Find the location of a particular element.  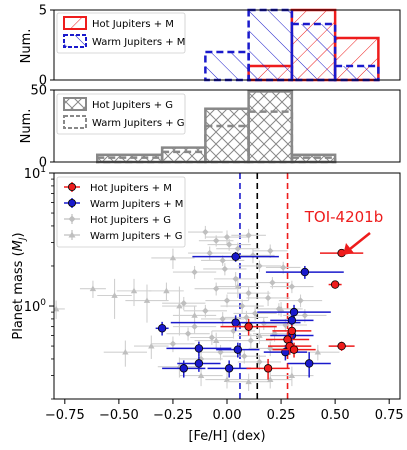

mid-ylabel: Num. is located at coordinates (26, 126).